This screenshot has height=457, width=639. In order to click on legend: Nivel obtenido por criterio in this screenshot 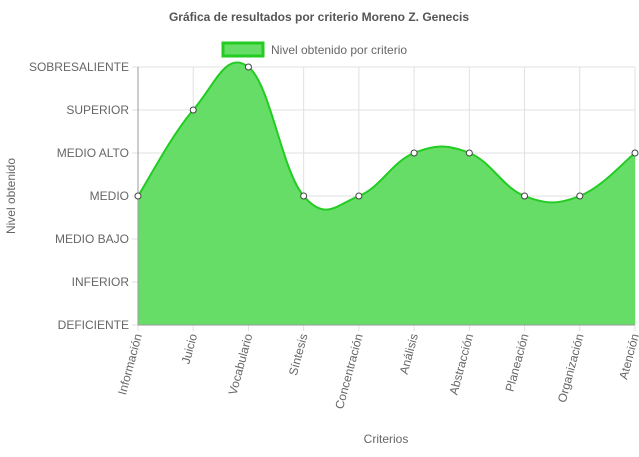, I will do `click(314, 49)`.